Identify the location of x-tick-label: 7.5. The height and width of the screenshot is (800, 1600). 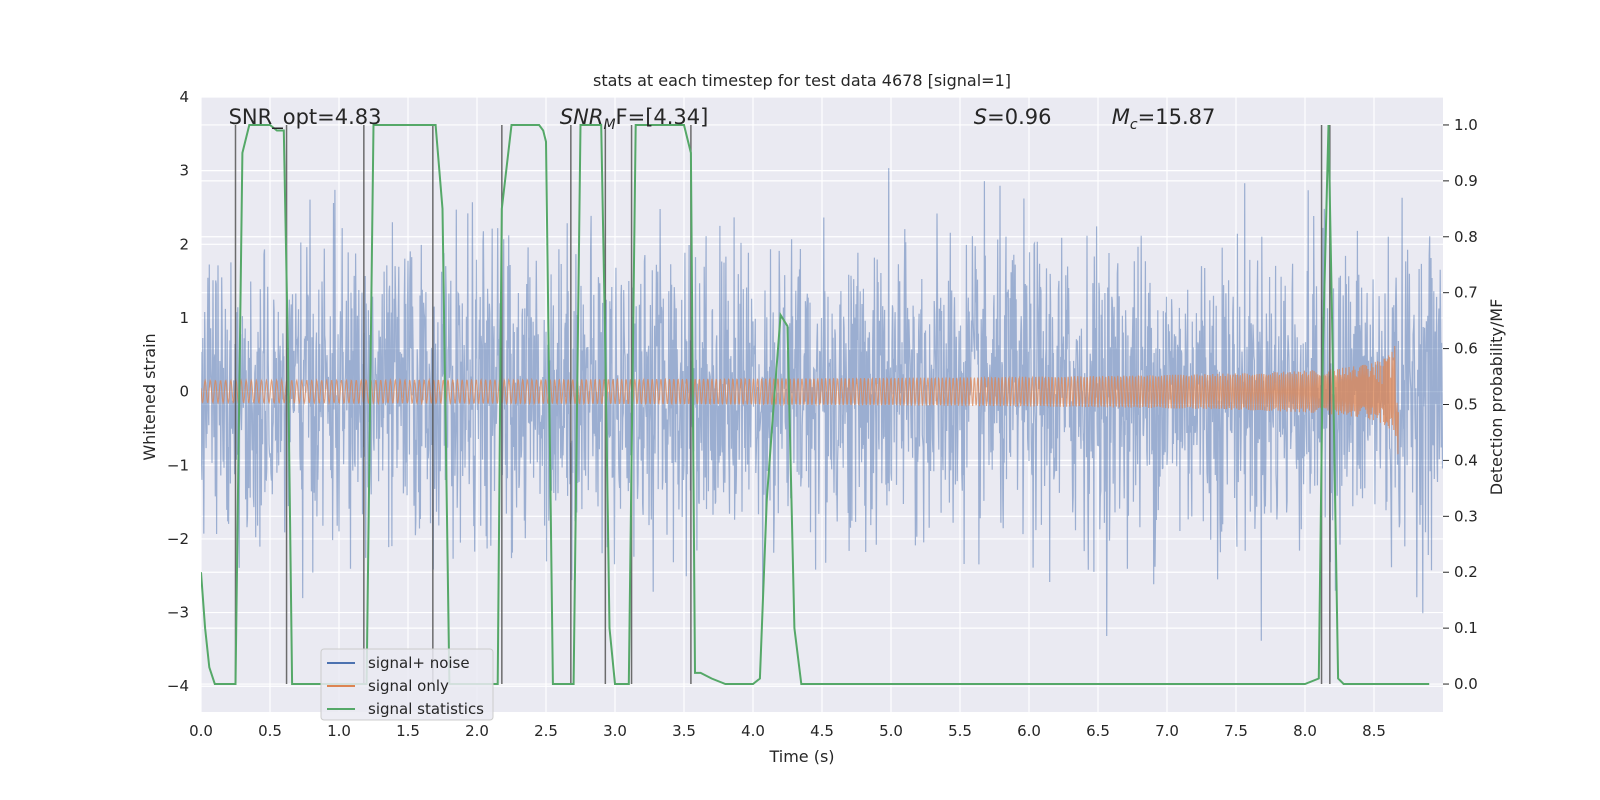
(1236, 731).